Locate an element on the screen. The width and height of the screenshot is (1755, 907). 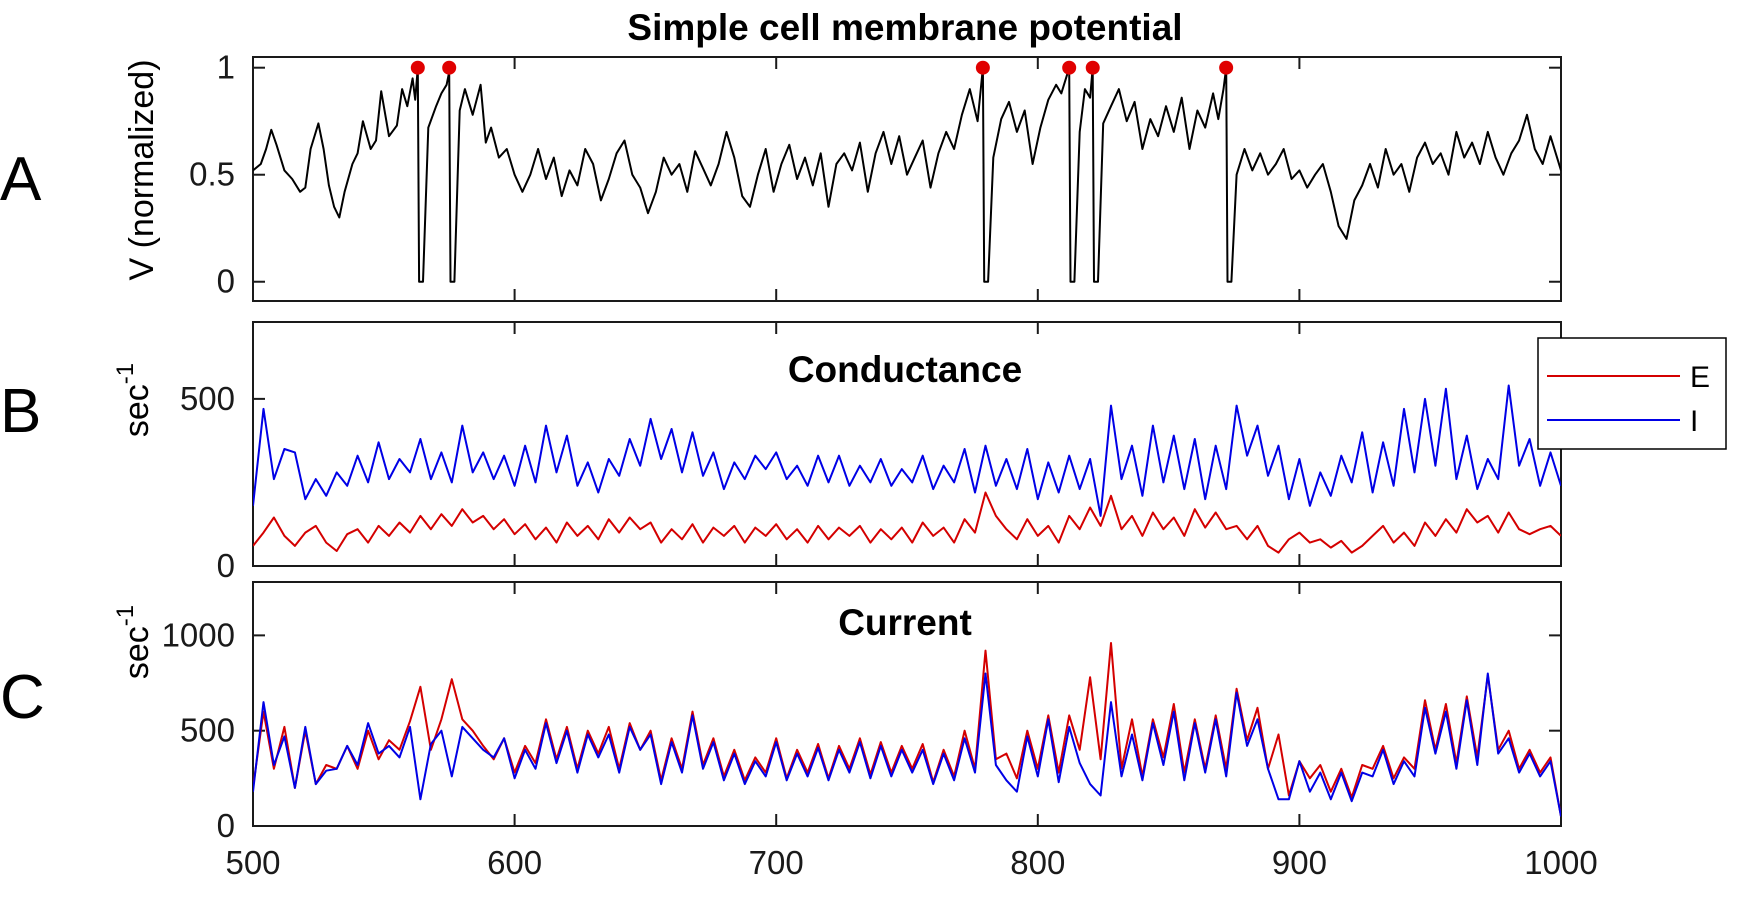
legend-box is located at coordinates (1632, 393).